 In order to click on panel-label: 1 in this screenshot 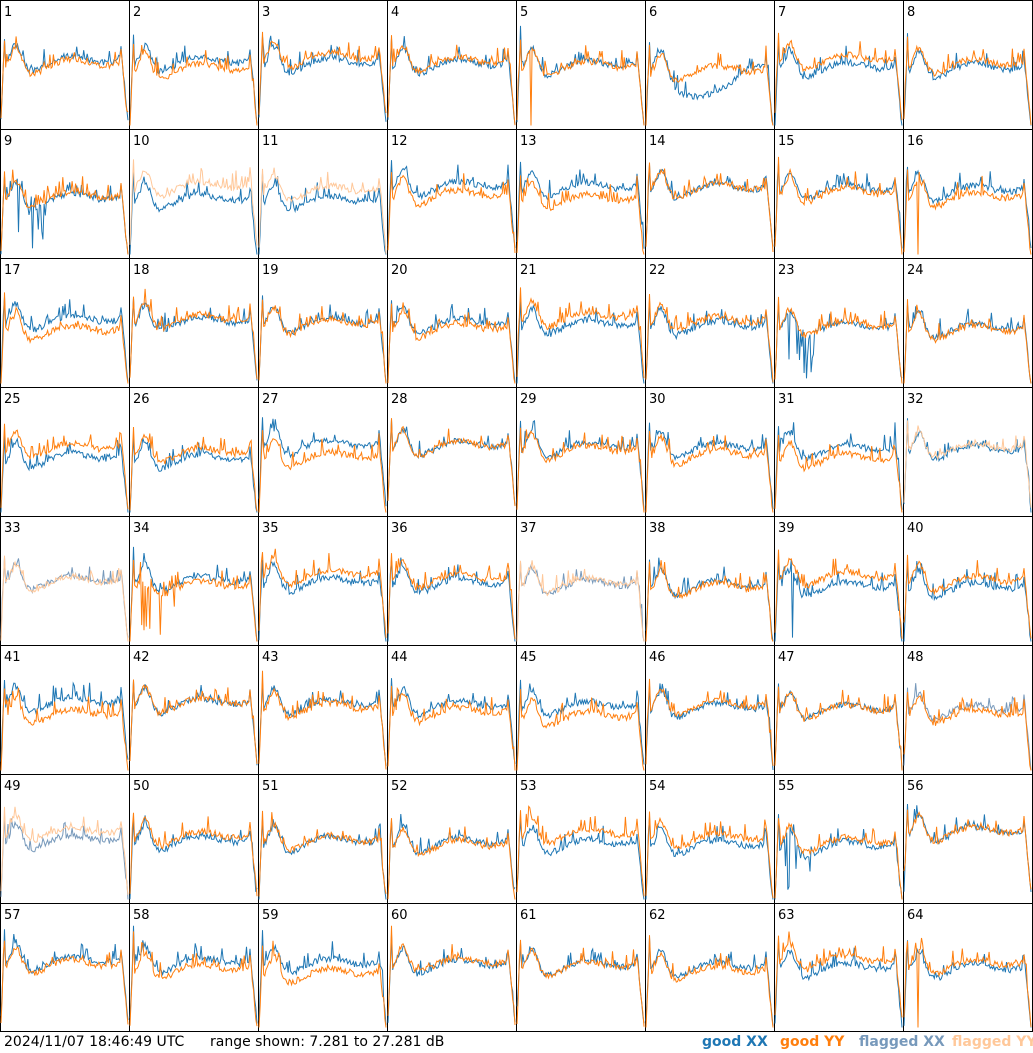, I will do `click(8, 12)`.